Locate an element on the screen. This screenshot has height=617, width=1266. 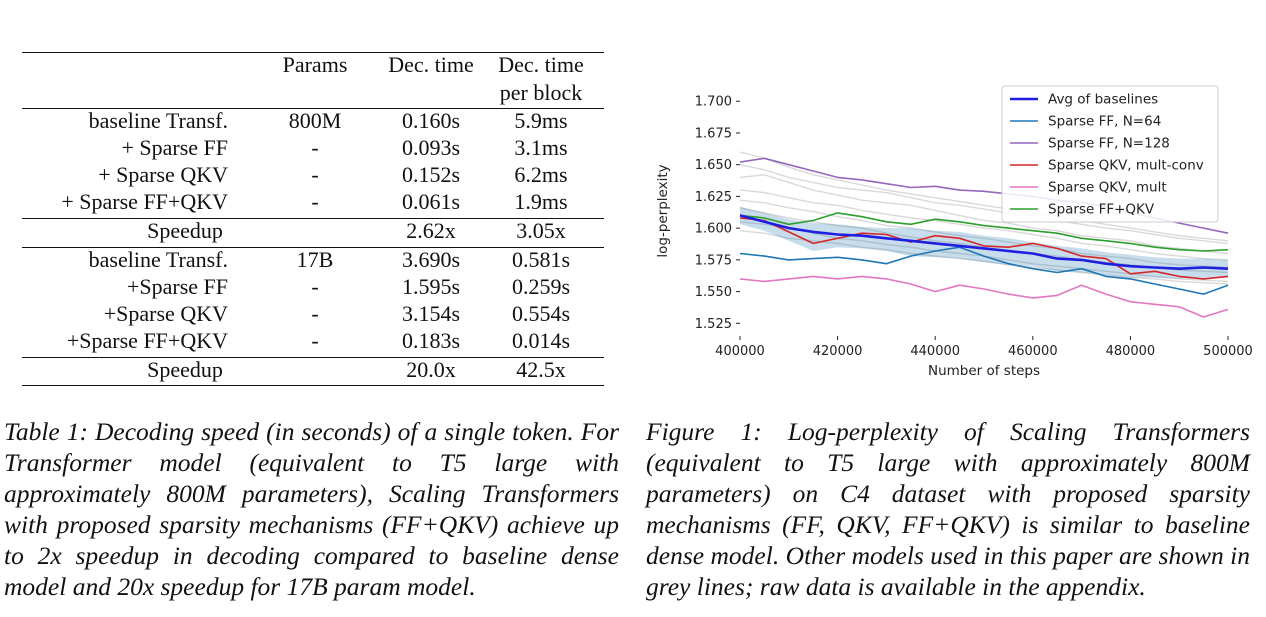
table-top-rule is located at coordinates (313, 52).